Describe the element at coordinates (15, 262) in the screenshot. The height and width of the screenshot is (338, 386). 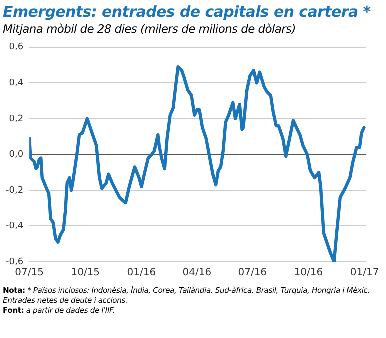
I see `y-tick-label: -0,6` at that location.